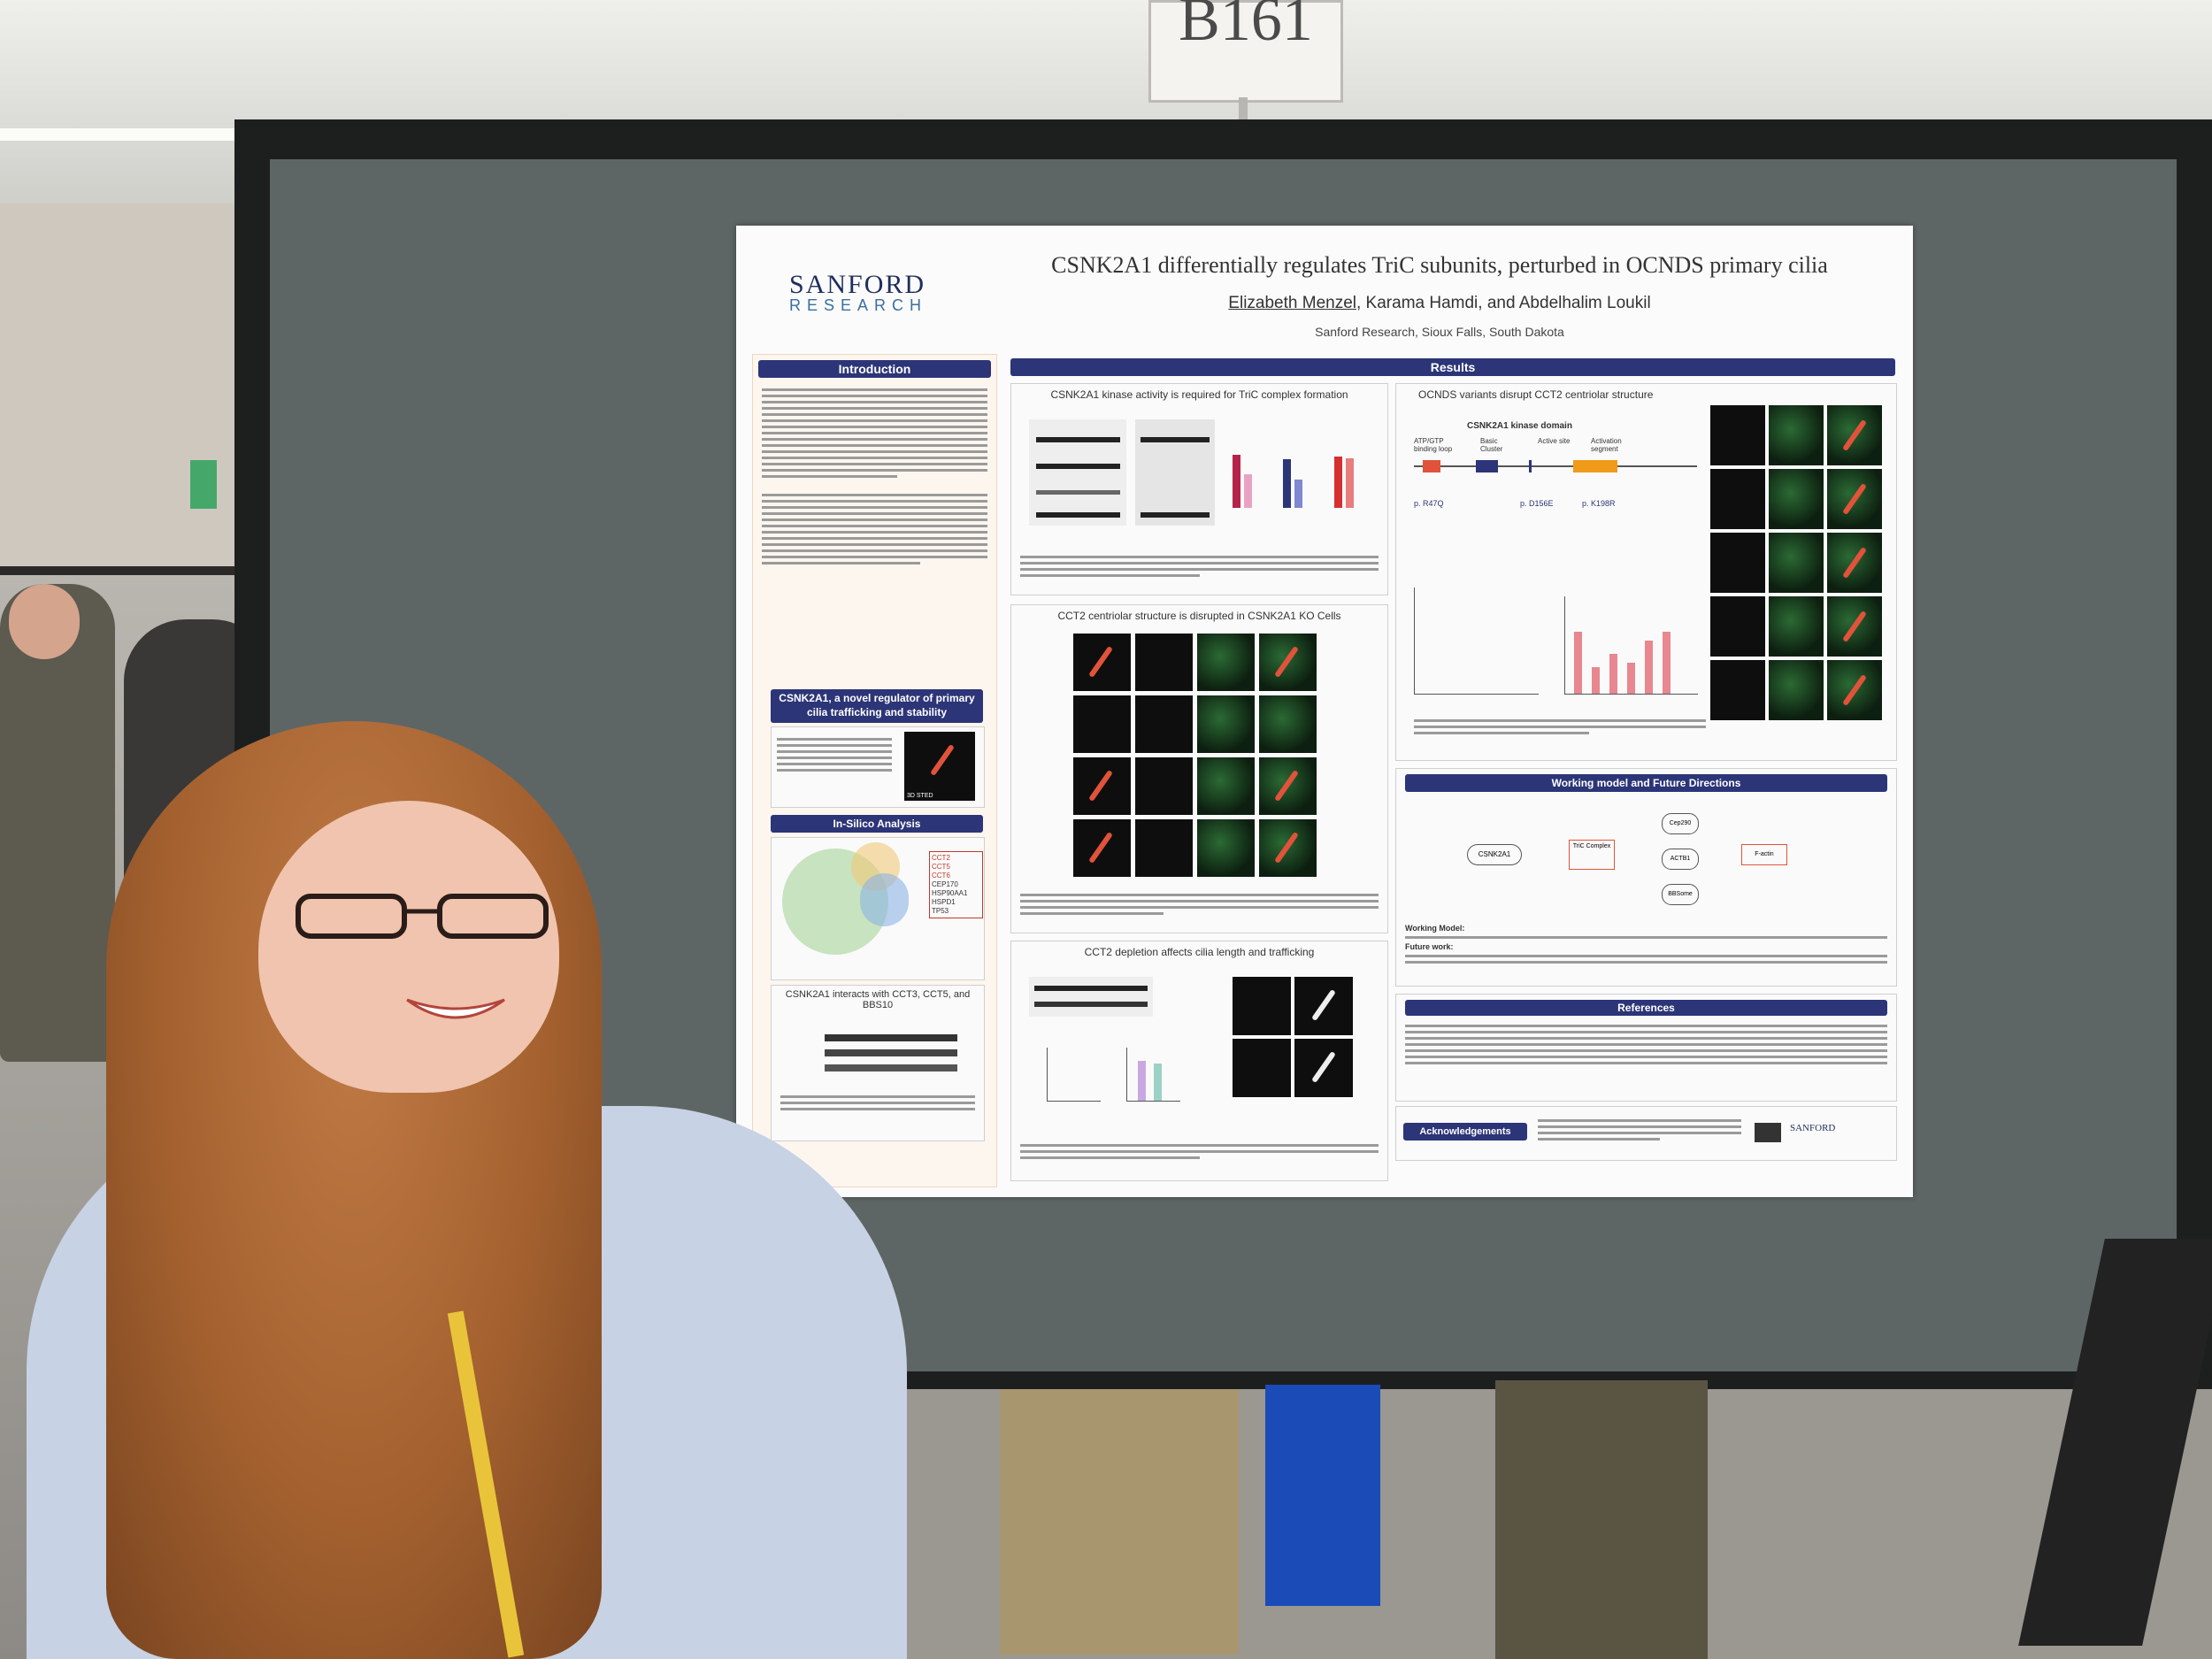 The height and width of the screenshot is (1659, 2212). I want to click on gene-label: HSPD1, so click(944, 902).